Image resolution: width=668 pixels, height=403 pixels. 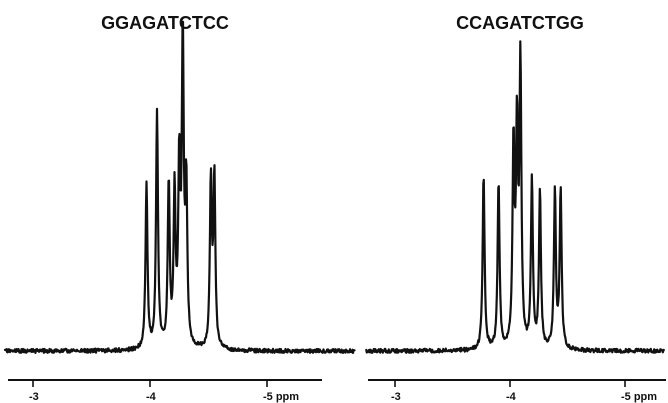 What do you see at coordinates (34, 397) in the screenshot?
I see `x-tick-label-left-3: -3` at bounding box center [34, 397].